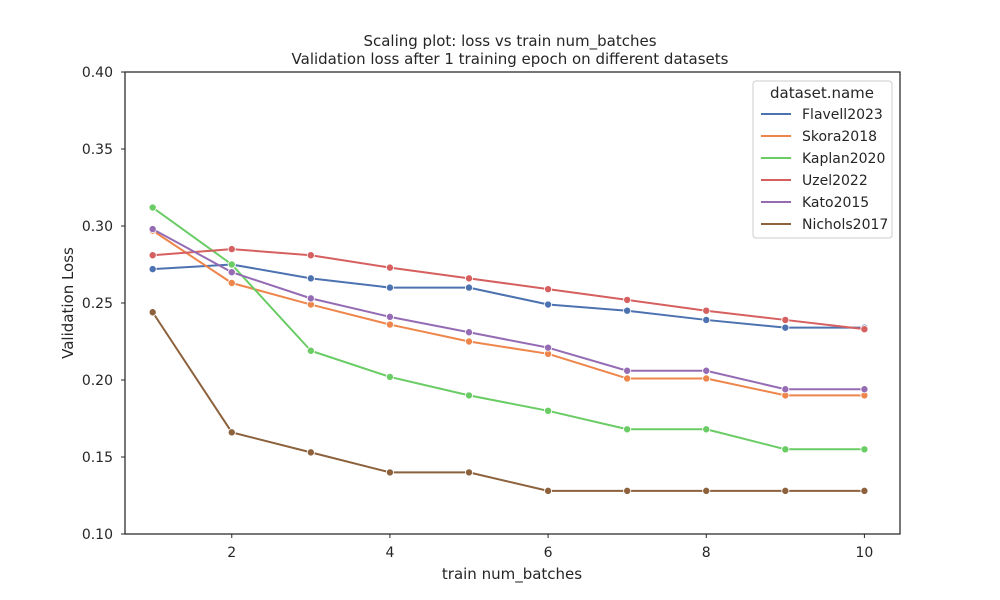  I want to click on legend-item: Nichols2017, so click(824, 225).